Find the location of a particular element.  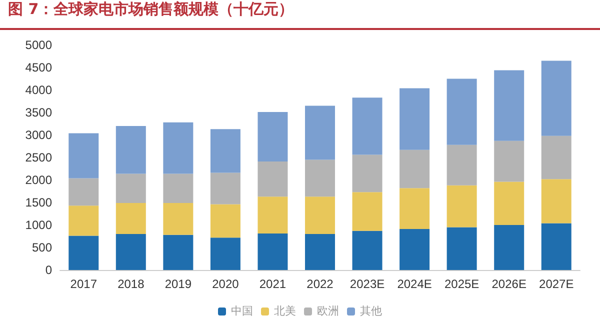

y-tick-label: 0 is located at coordinates (48, 270).